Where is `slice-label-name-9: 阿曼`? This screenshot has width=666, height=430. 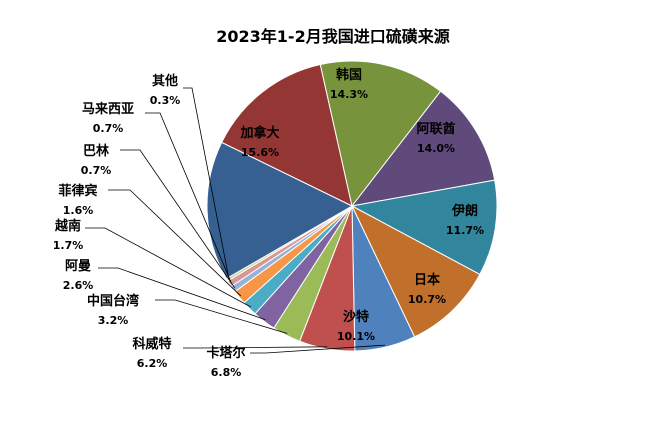 slice-label-name-9: 阿曼 is located at coordinates (78, 266).